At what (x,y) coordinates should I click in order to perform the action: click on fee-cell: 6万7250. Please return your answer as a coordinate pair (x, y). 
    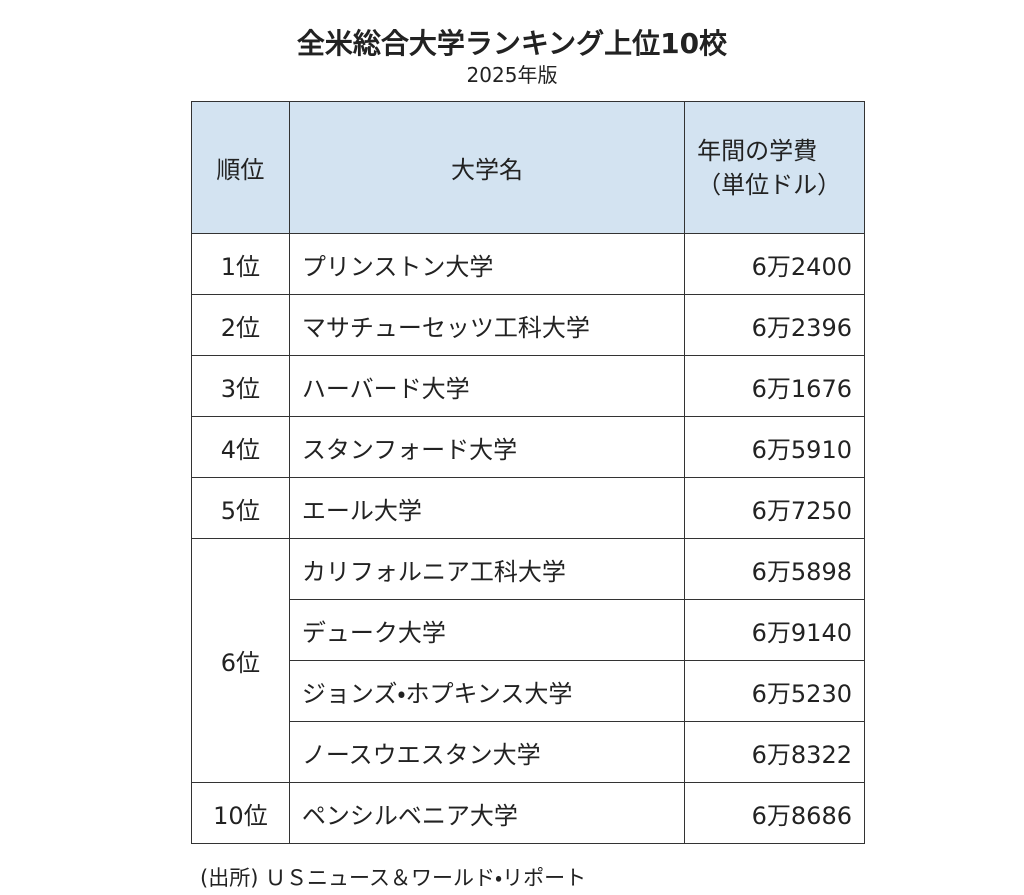
    Looking at the image, I should click on (774, 508).